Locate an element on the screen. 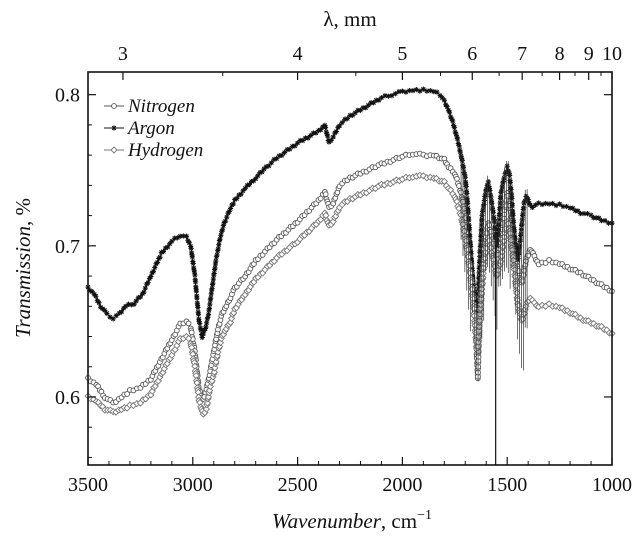 The height and width of the screenshot is (541, 642). legend-marker is located at coordinates (114, 150).